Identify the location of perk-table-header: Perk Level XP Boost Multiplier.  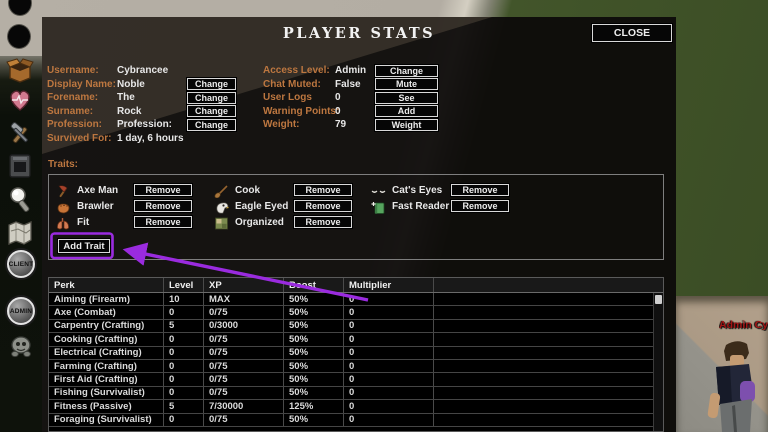
(356, 285).